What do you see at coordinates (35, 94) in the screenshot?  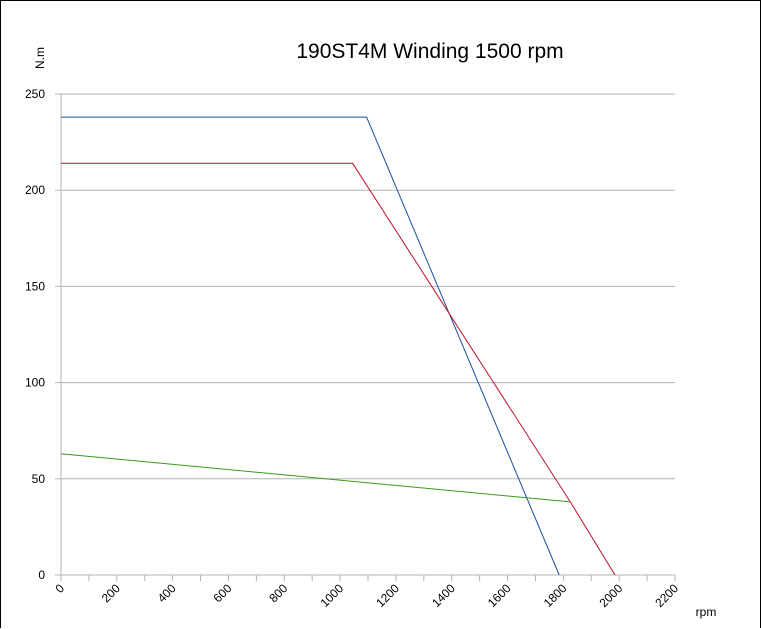 I see `y-tick-label: 250` at bounding box center [35, 94].